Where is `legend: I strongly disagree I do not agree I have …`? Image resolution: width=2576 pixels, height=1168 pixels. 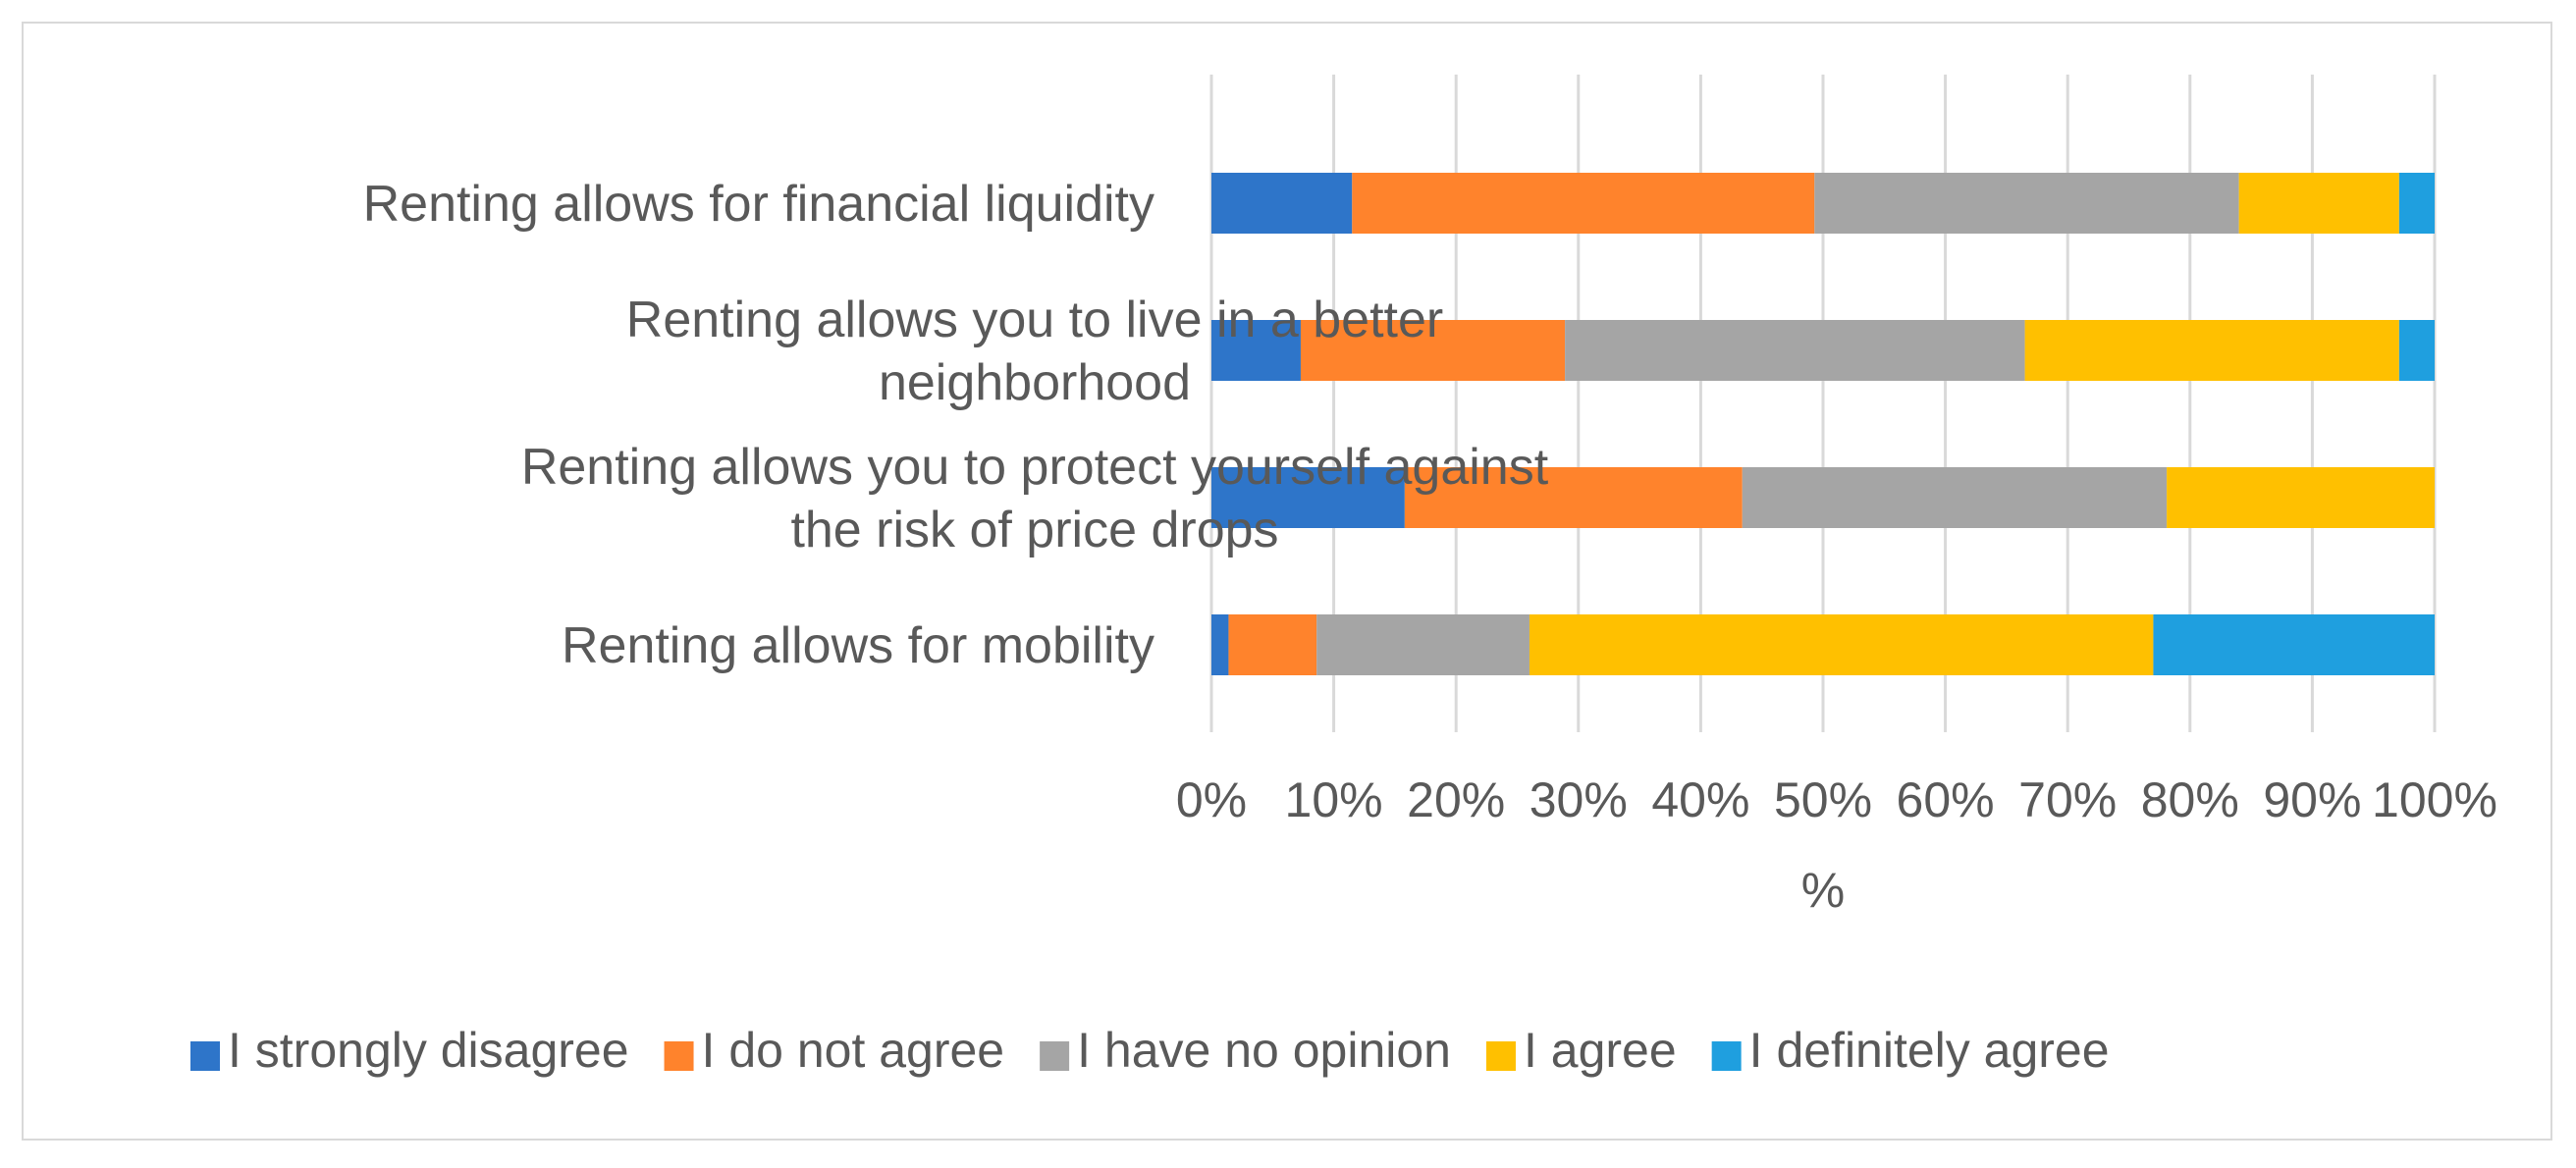
legend: I strongly disagree I do not agree I have … is located at coordinates (1150, 1050).